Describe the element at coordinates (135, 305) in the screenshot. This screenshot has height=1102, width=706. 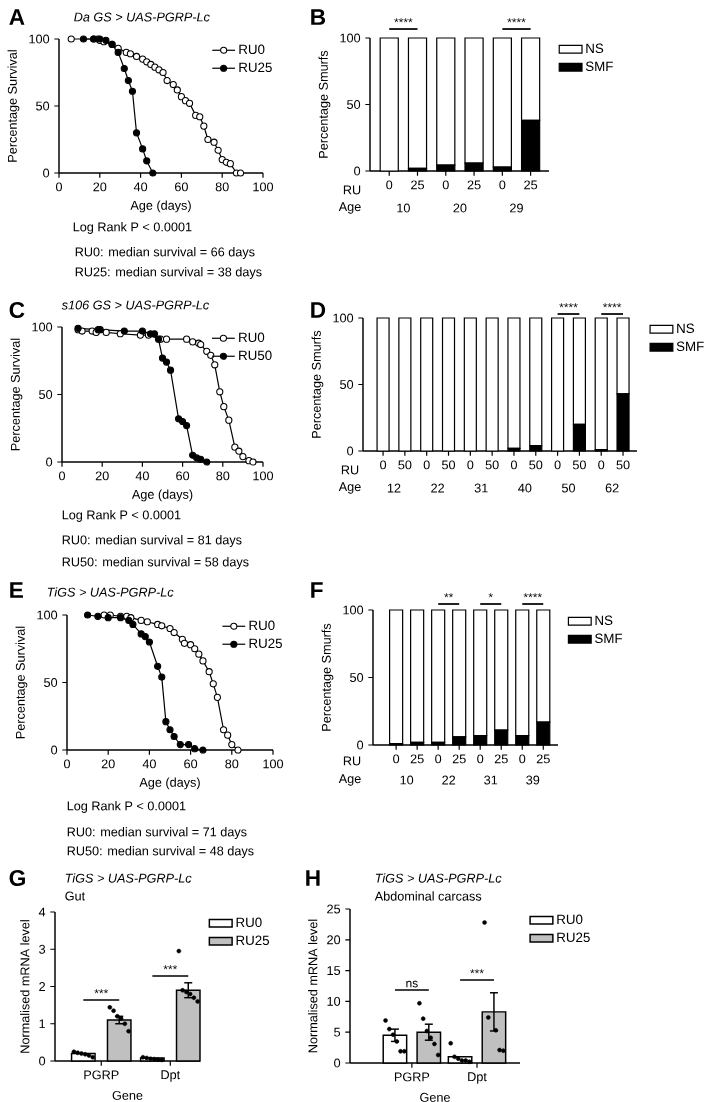
I see `chart-title: s106 GS > UAS-PGRP-Lc` at that location.